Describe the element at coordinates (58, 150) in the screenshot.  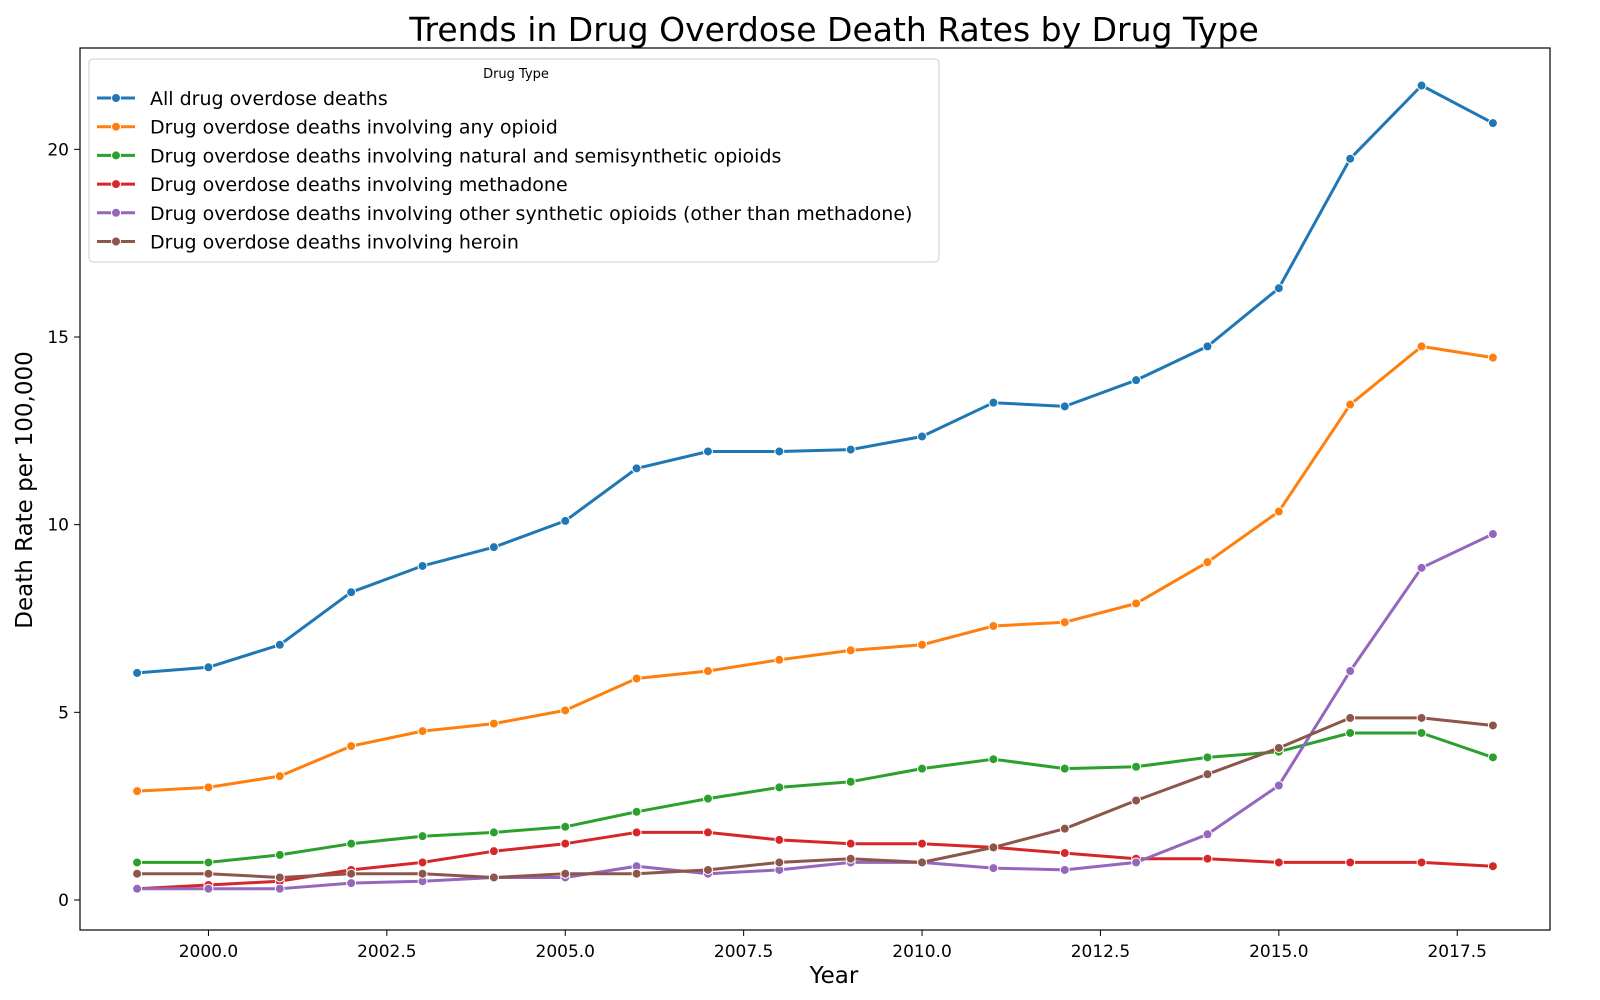
I see `y-tick-label: 20` at that location.